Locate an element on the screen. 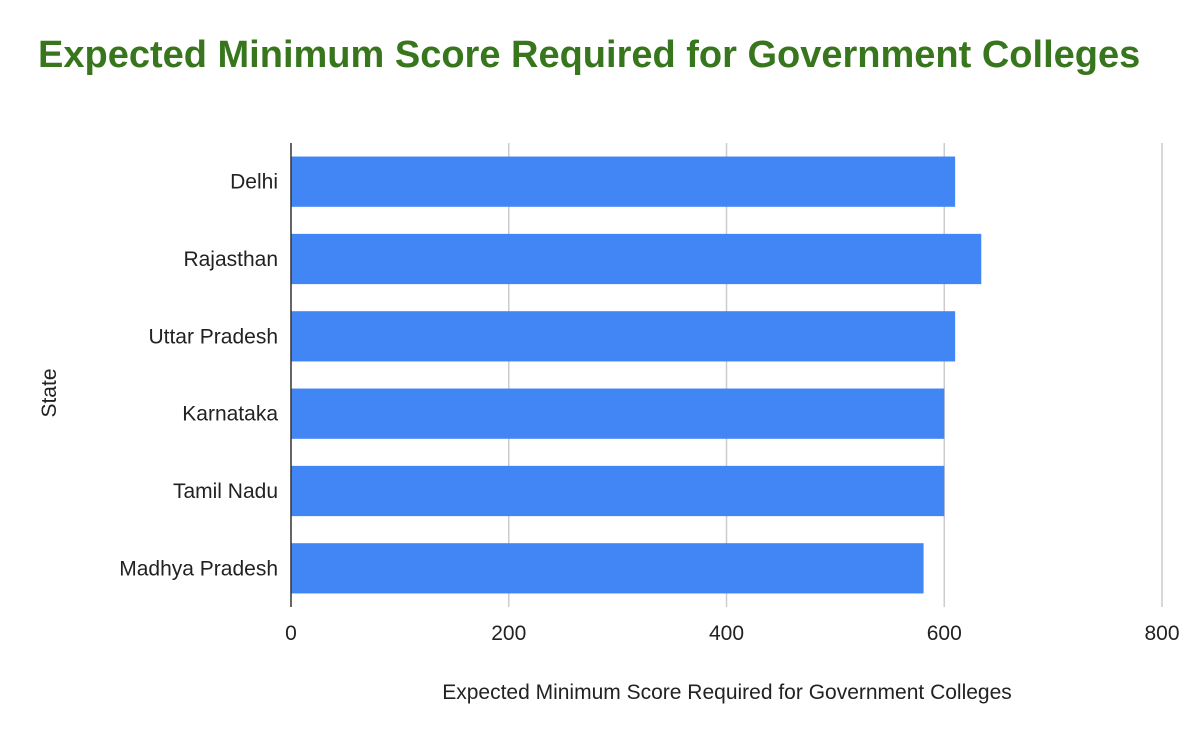  x-tick-labels: 0 200 400 600 800 is located at coordinates (732, 633).